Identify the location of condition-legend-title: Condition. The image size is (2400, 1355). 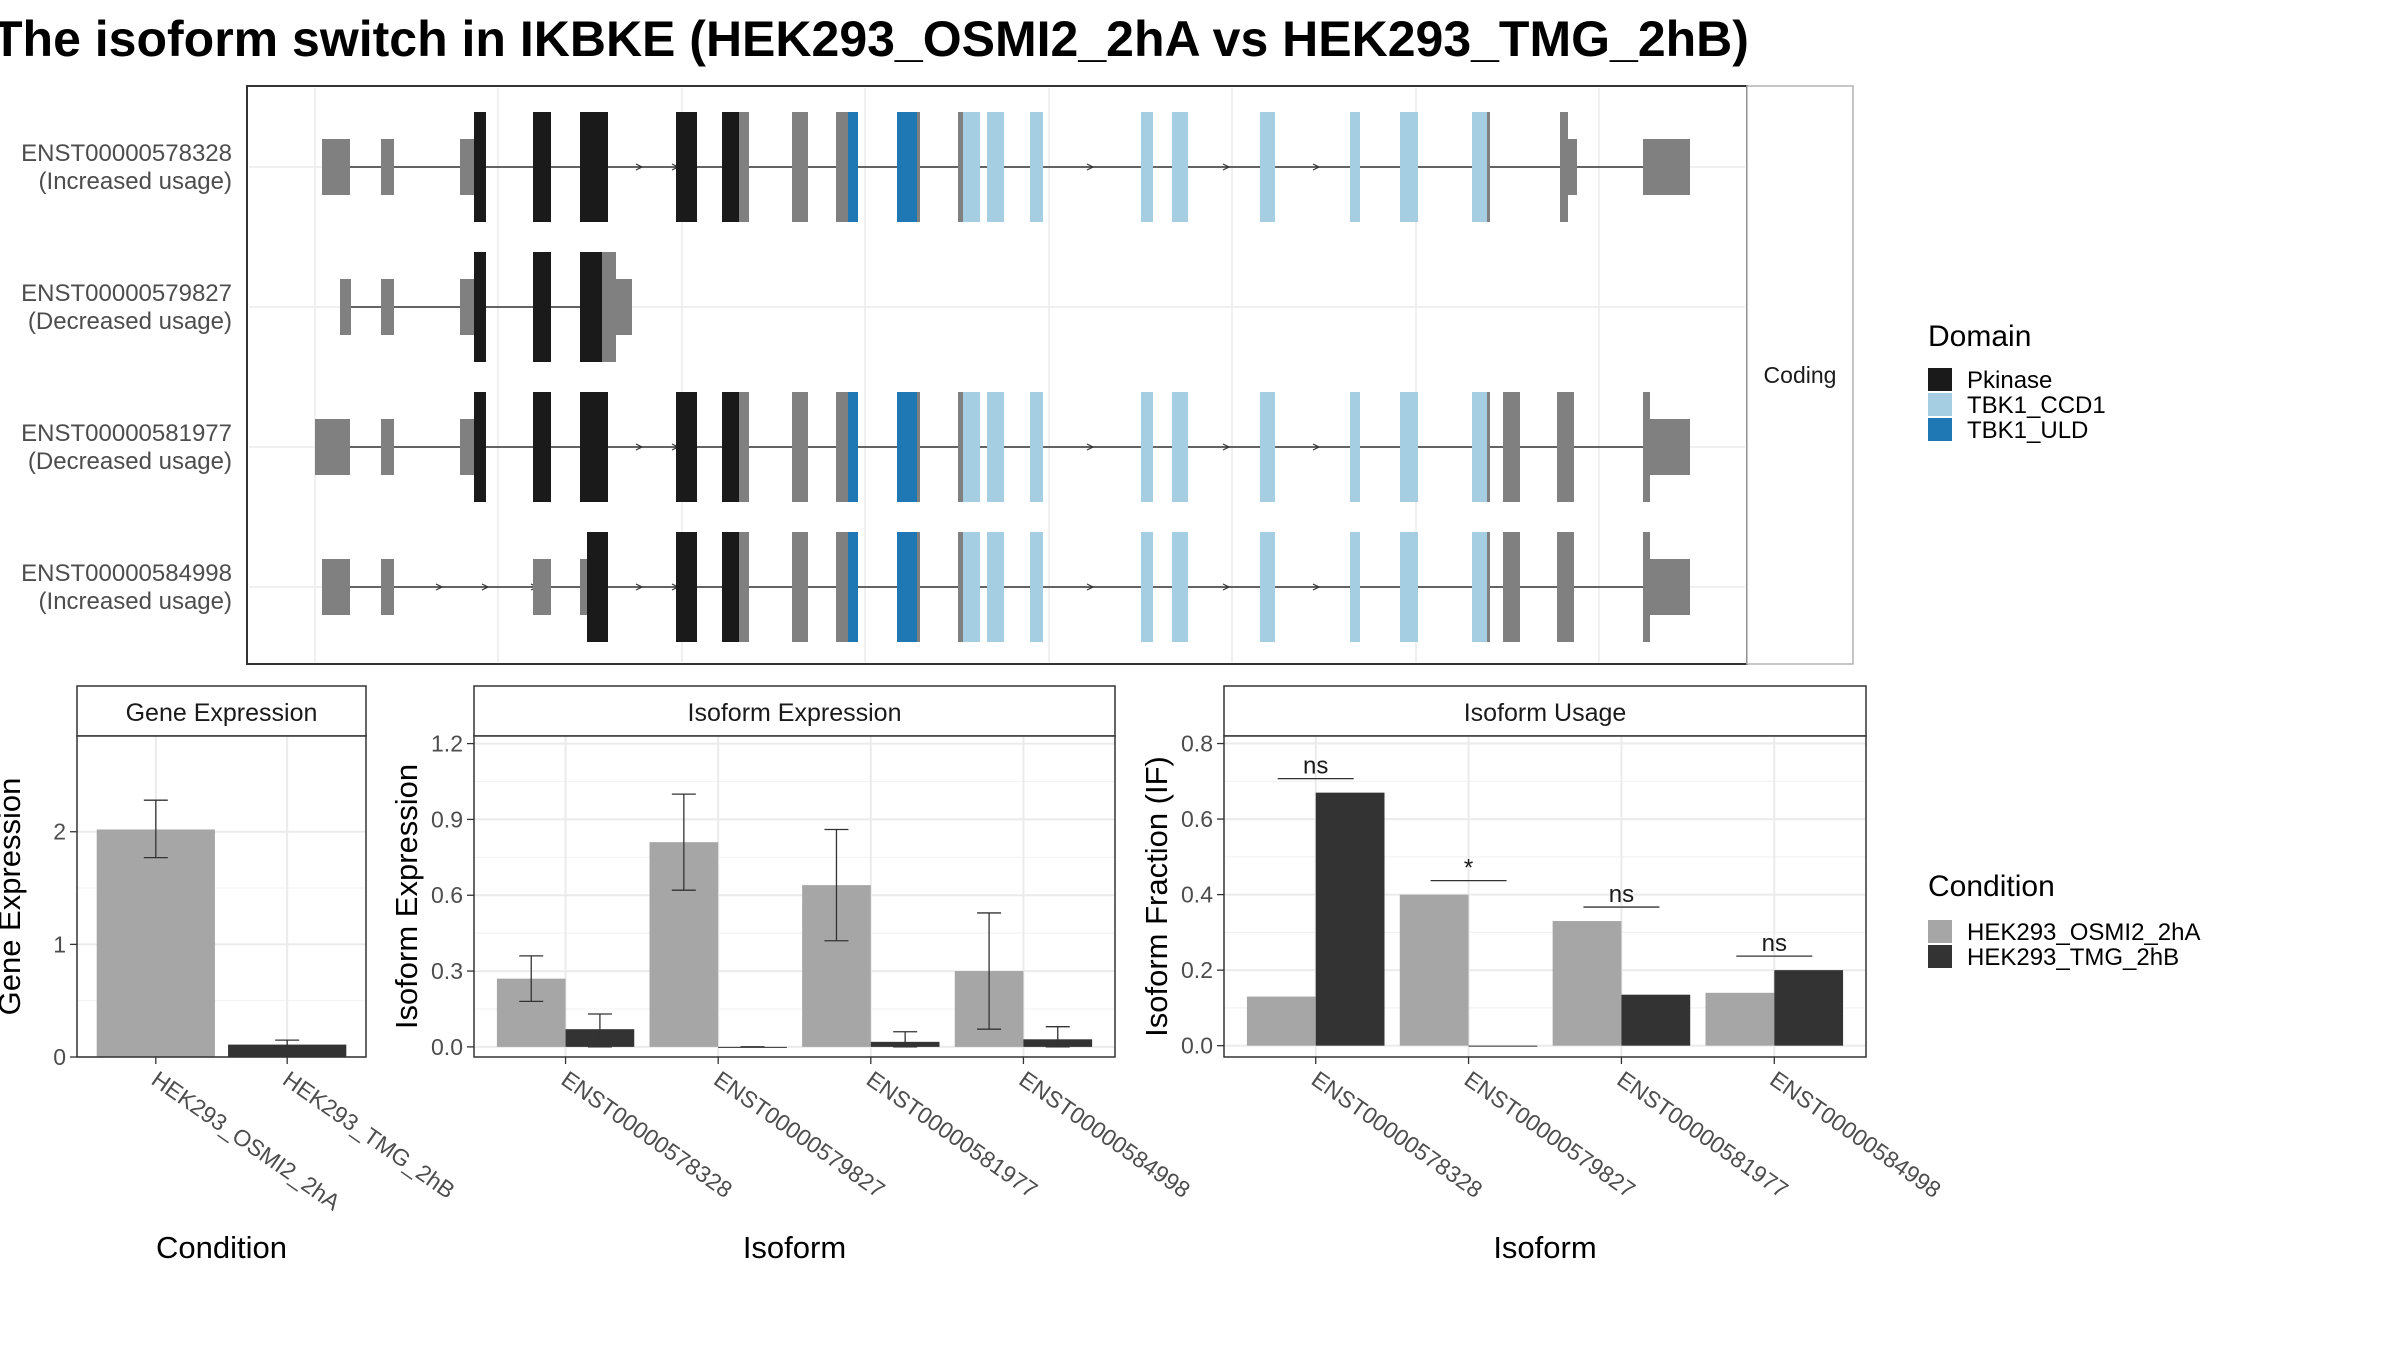
(1991, 886).